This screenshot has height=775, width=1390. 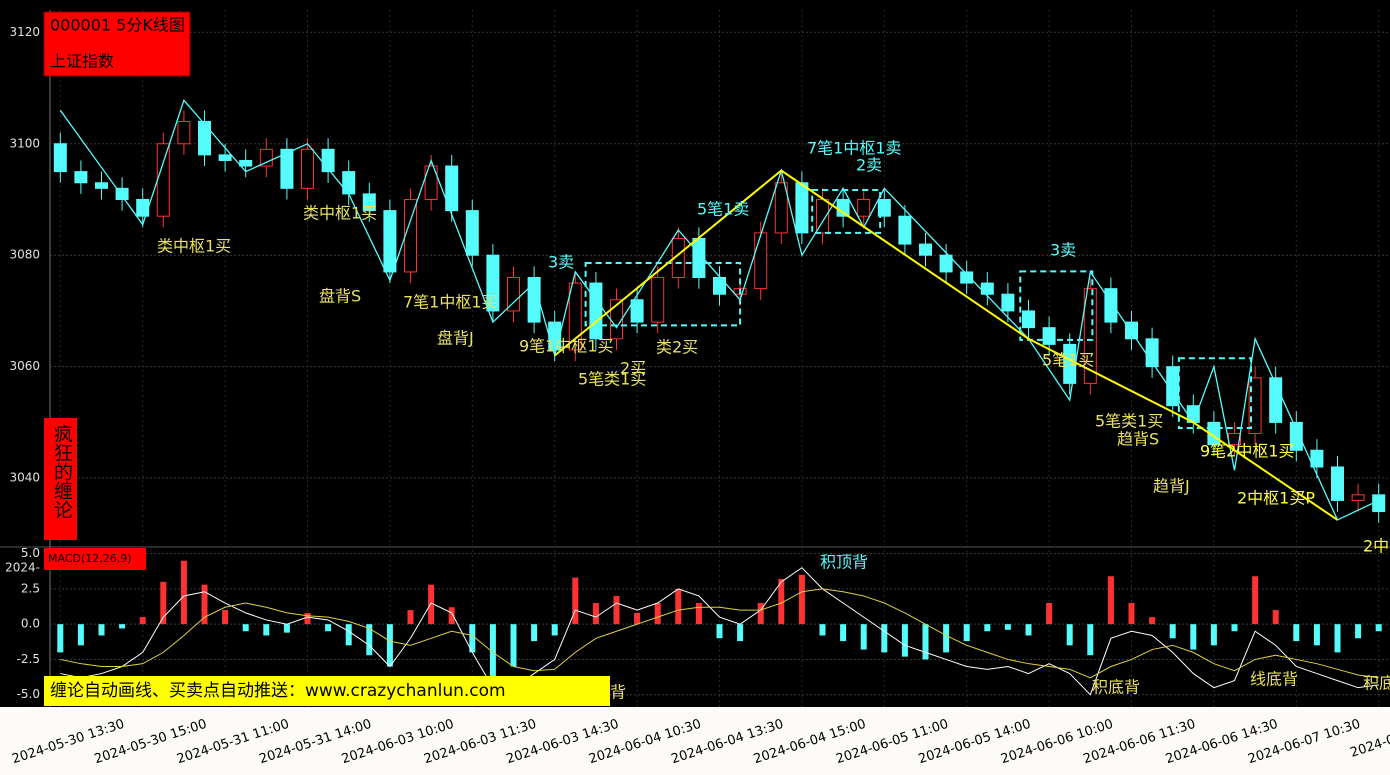 What do you see at coordinates (278, 691) in the screenshot?
I see `banner: 缠论自动画线、买卖点自动推送：www.crazychanlun.com` at bounding box center [278, 691].